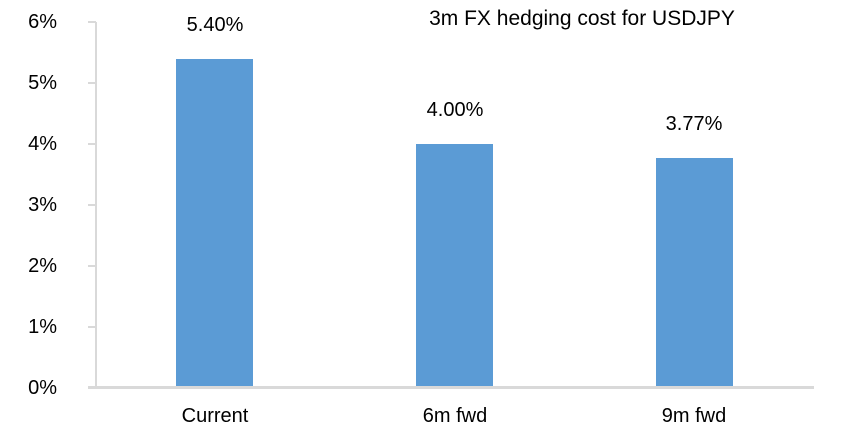 The height and width of the screenshot is (441, 852). Describe the element at coordinates (451, 387) in the screenshot. I see `x-axis-line` at that location.